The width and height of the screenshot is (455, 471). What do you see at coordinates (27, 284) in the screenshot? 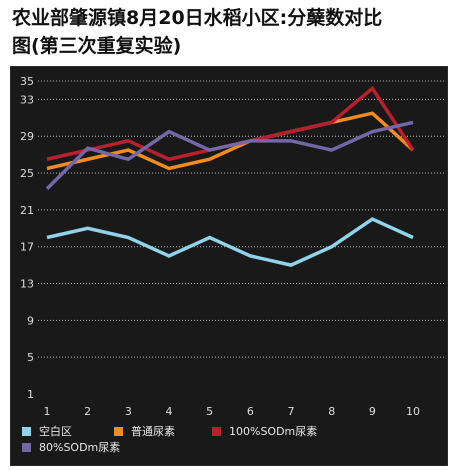
I see `y-tick-label: 13` at bounding box center [27, 284].